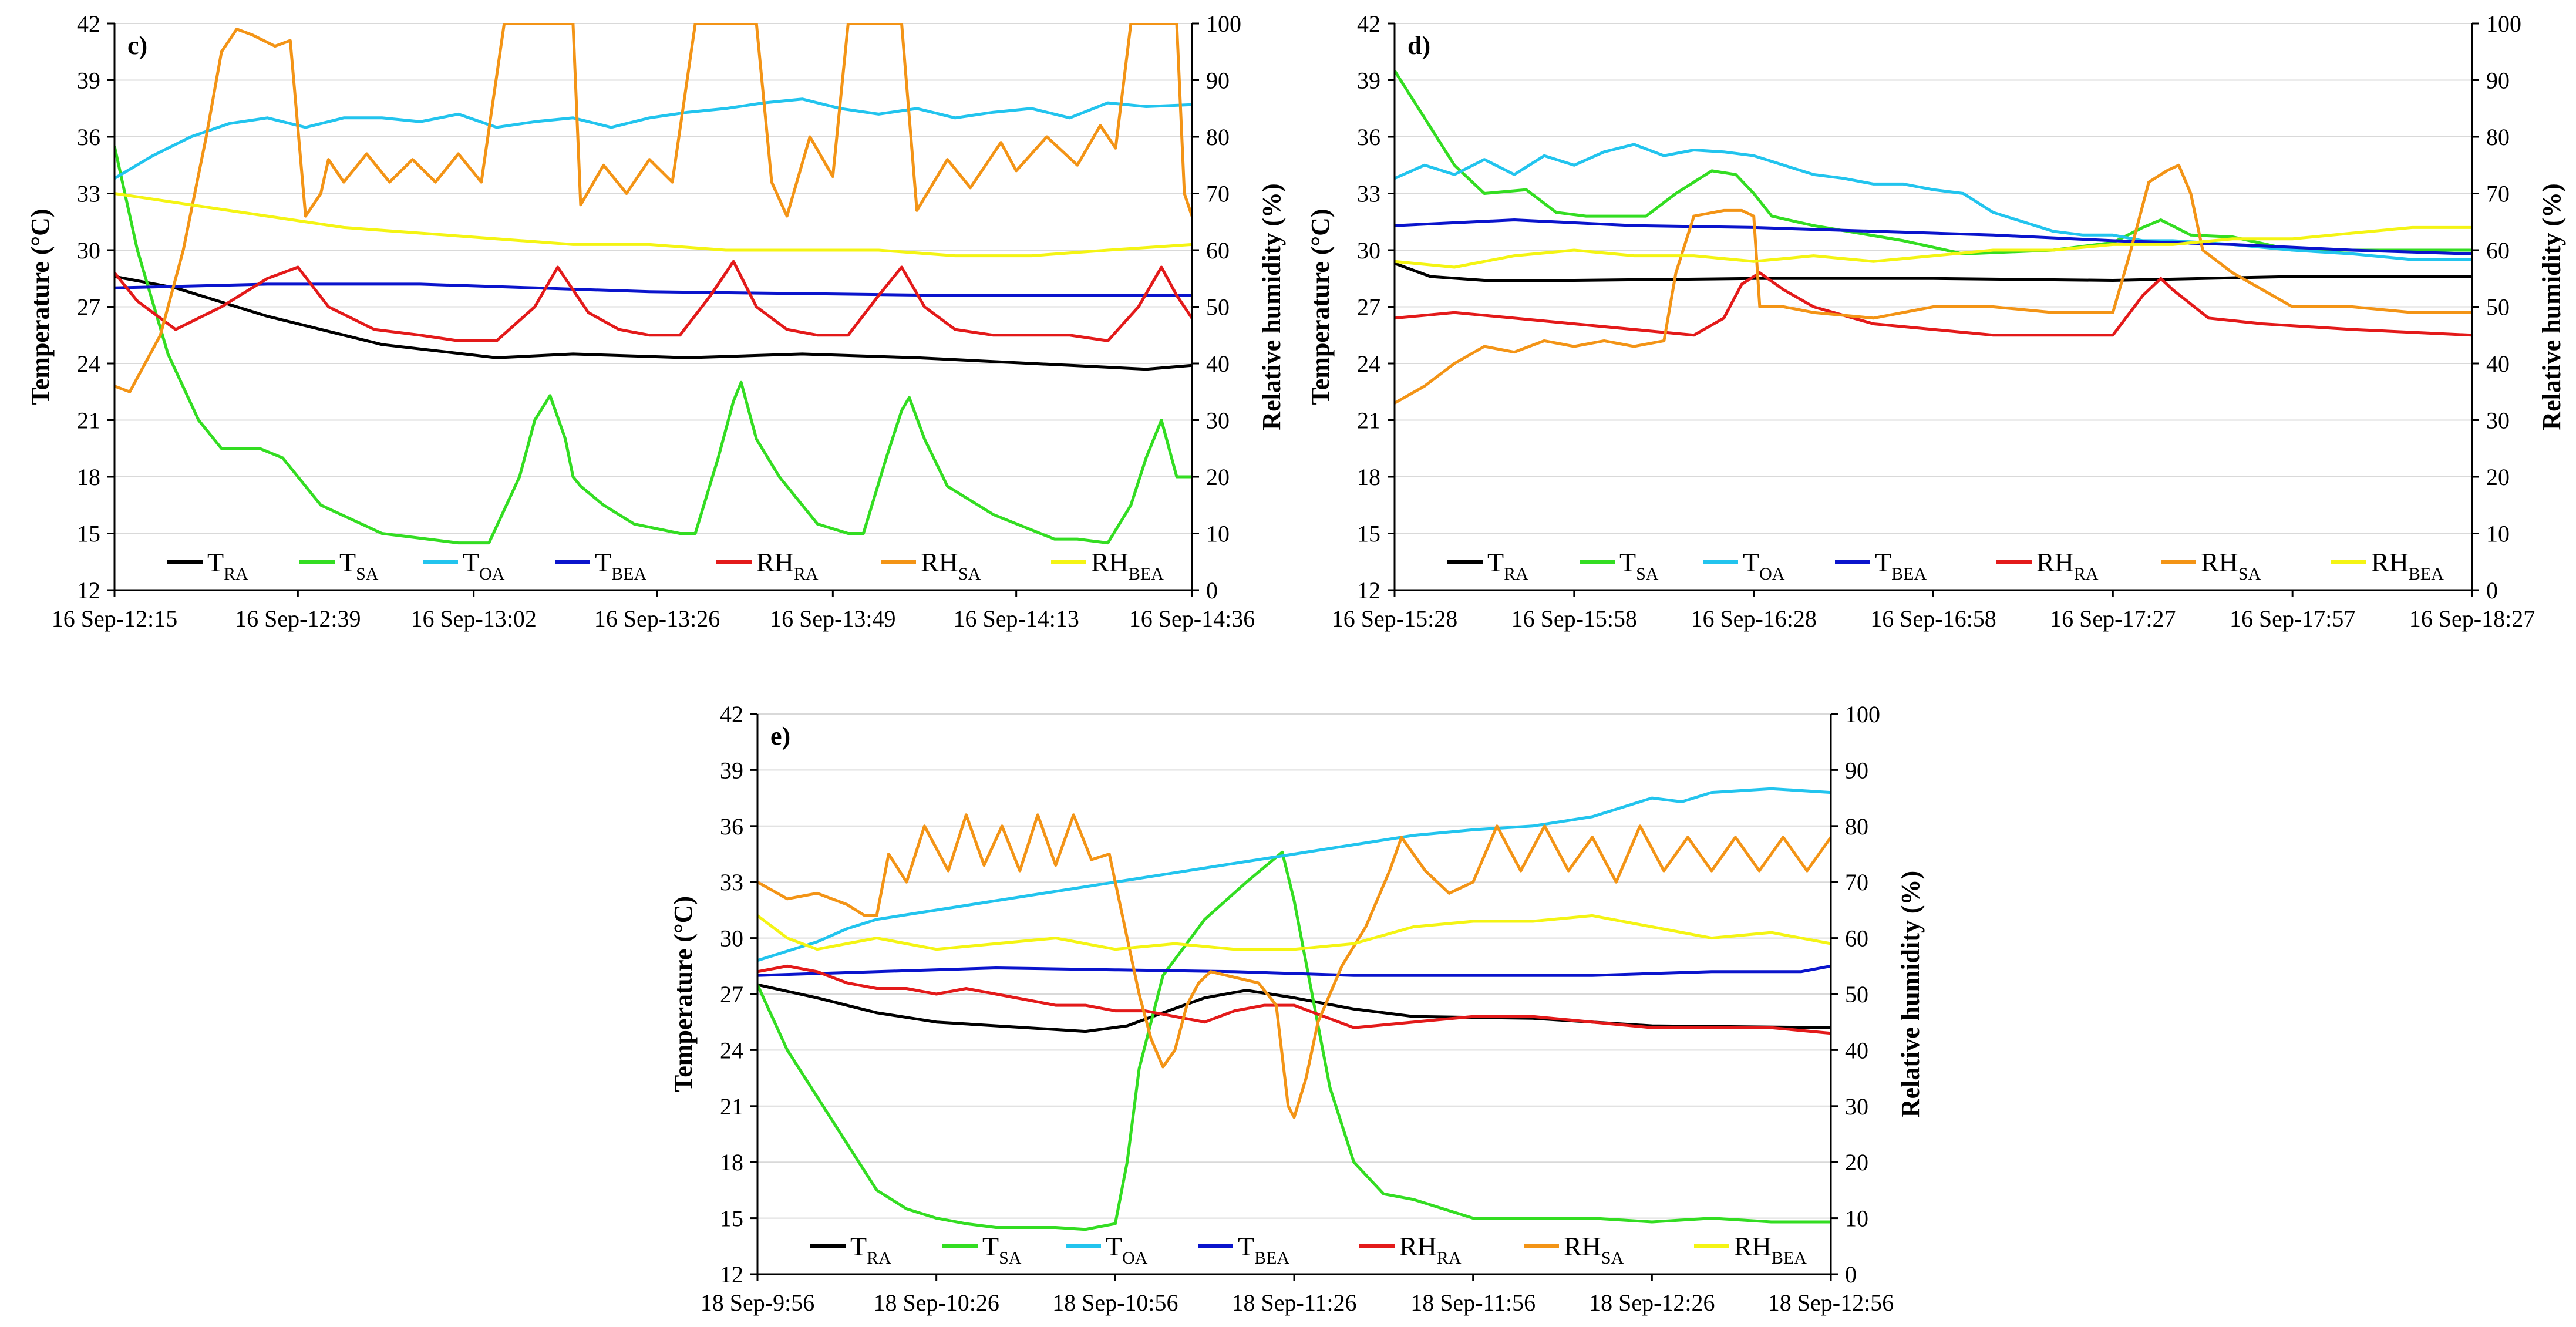 This screenshot has height=1327, width=2576. Describe the element at coordinates (1652, 1302) in the screenshot. I see `x-tick-label: 18 Sep-12:26` at that location.